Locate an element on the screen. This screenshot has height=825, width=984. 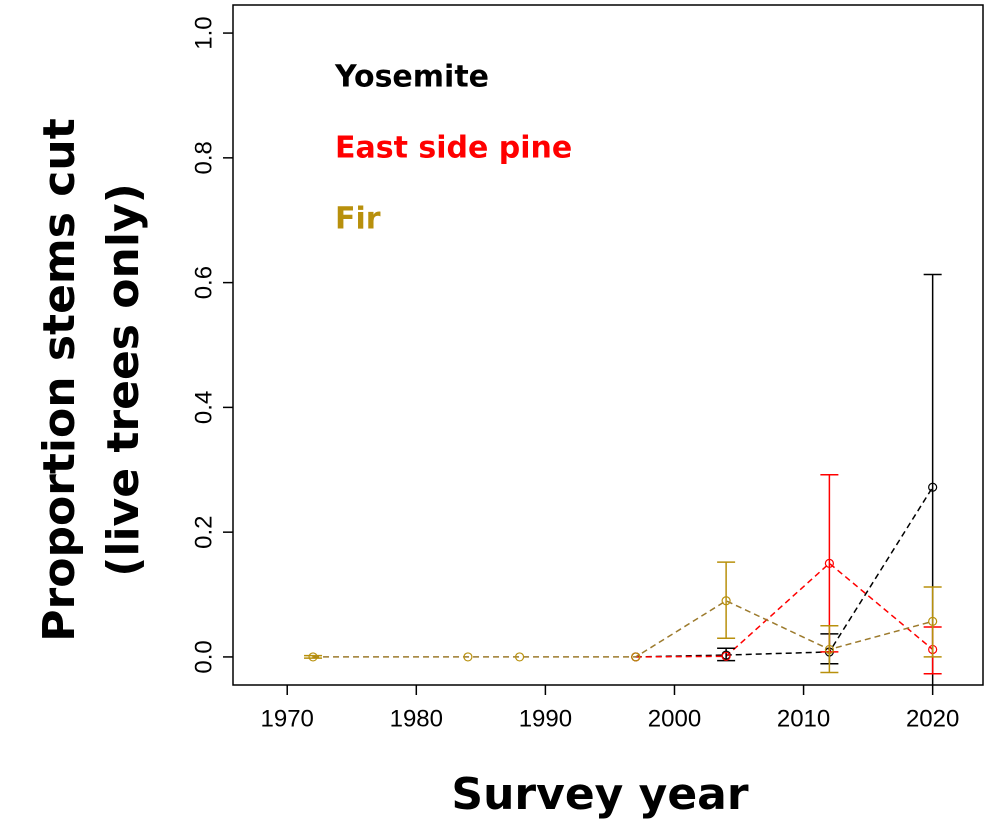
y-tick-label: 0.8 is located at coordinates (203, 157).